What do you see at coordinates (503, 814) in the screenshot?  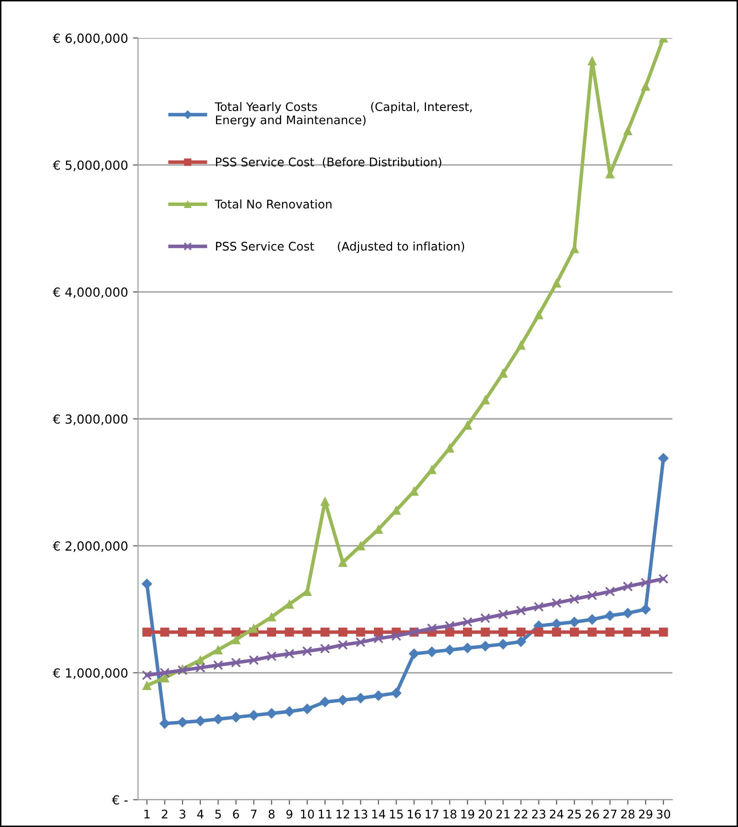 I see `x-tick-label: 21` at bounding box center [503, 814].